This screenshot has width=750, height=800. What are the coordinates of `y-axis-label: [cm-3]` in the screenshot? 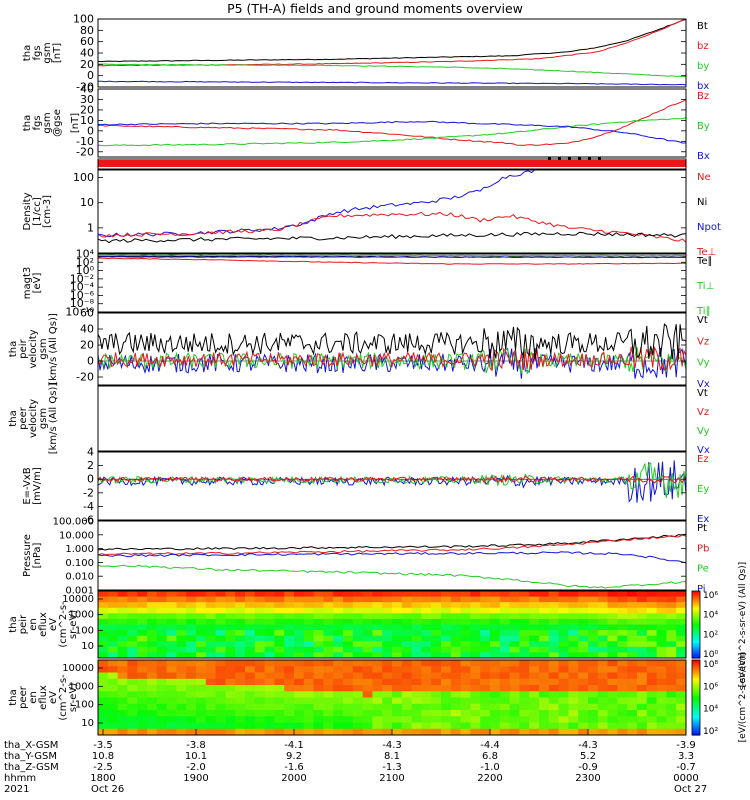 It's located at (47, 211).